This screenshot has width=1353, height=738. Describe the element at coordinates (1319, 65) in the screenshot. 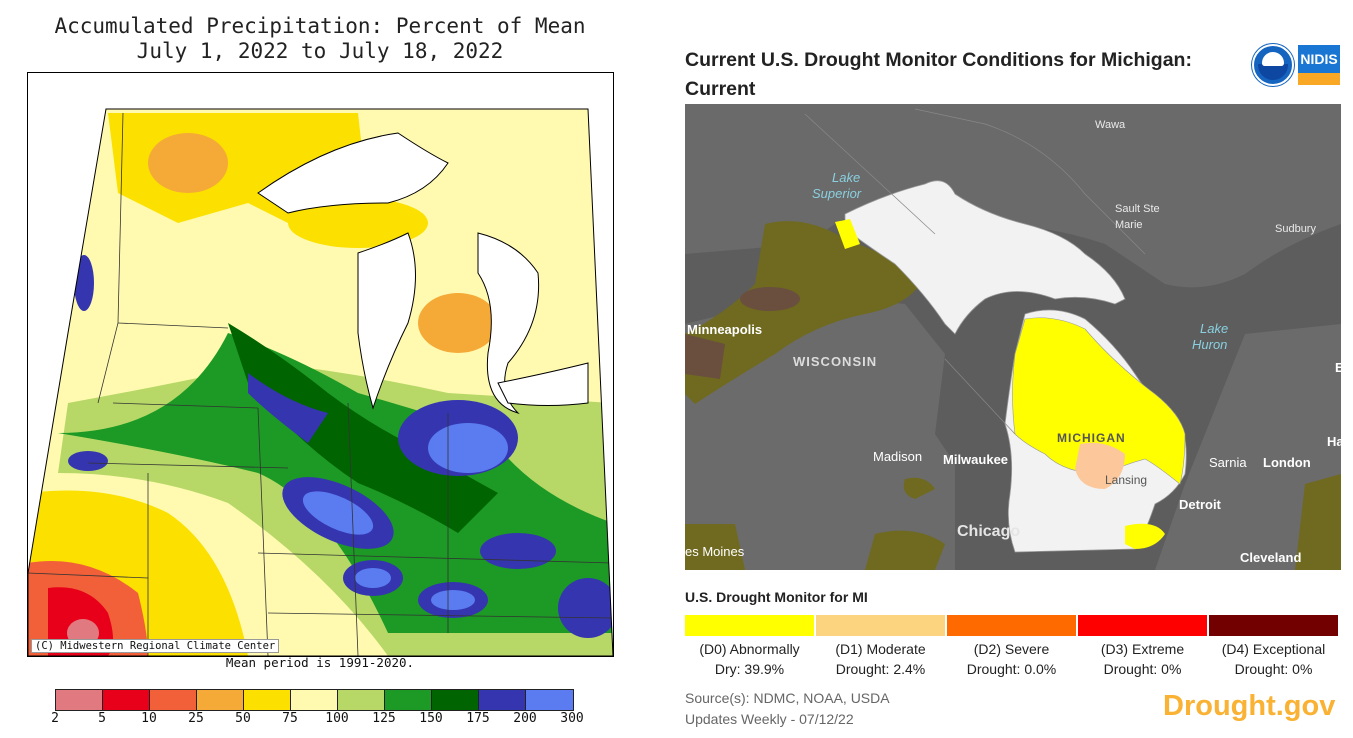

I see `nidis-logo-icon: NIDIS` at that location.